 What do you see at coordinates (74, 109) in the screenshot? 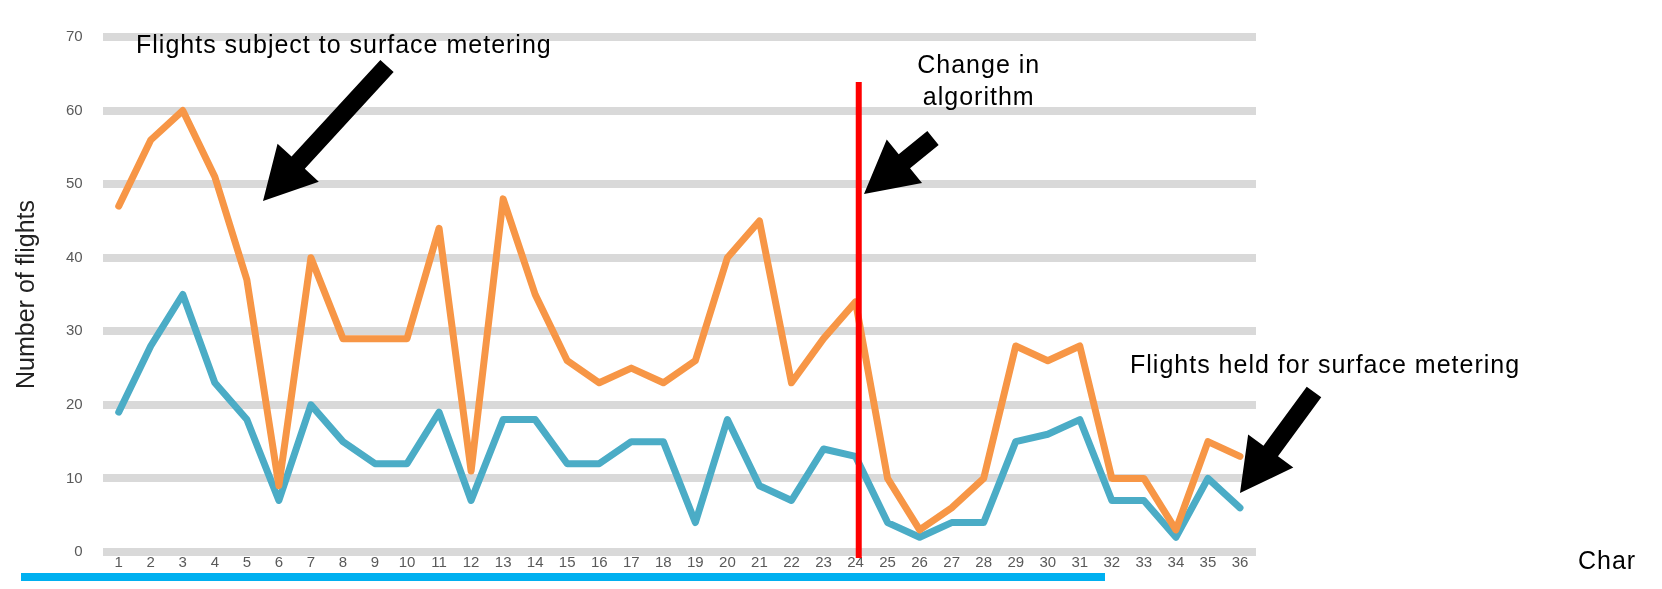
I see `y-tick-label: 60` at bounding box center [74, 109].